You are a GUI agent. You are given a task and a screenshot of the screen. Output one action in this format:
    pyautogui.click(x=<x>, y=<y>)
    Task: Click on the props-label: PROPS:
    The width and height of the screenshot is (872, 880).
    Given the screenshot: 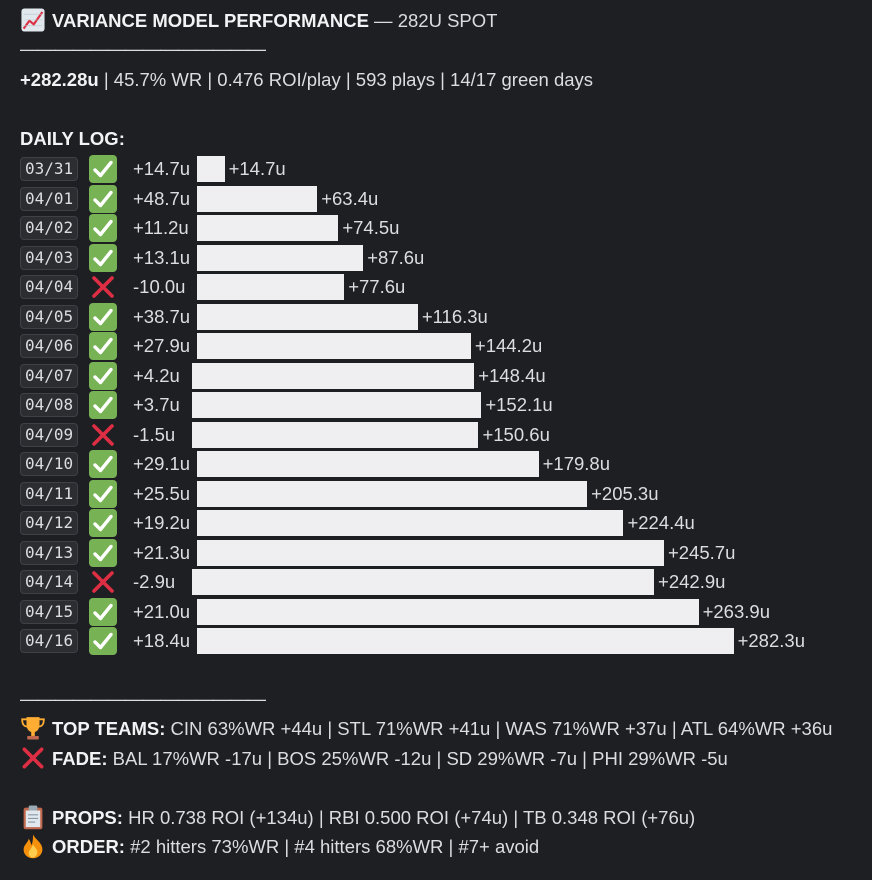 What is the action you would take?
    pyautogui.click(x=87, y=817)
    